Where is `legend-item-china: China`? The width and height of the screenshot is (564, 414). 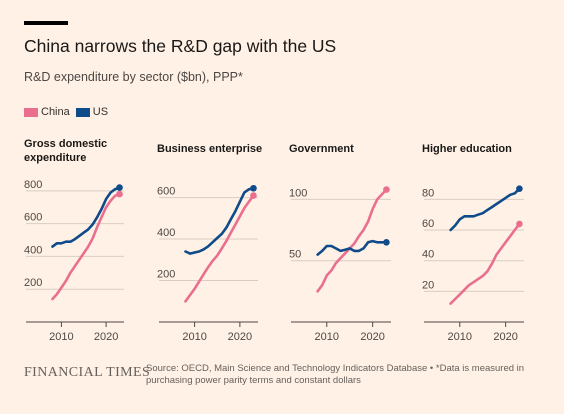 legend-item-china: China is located at coordinates (47, 112).